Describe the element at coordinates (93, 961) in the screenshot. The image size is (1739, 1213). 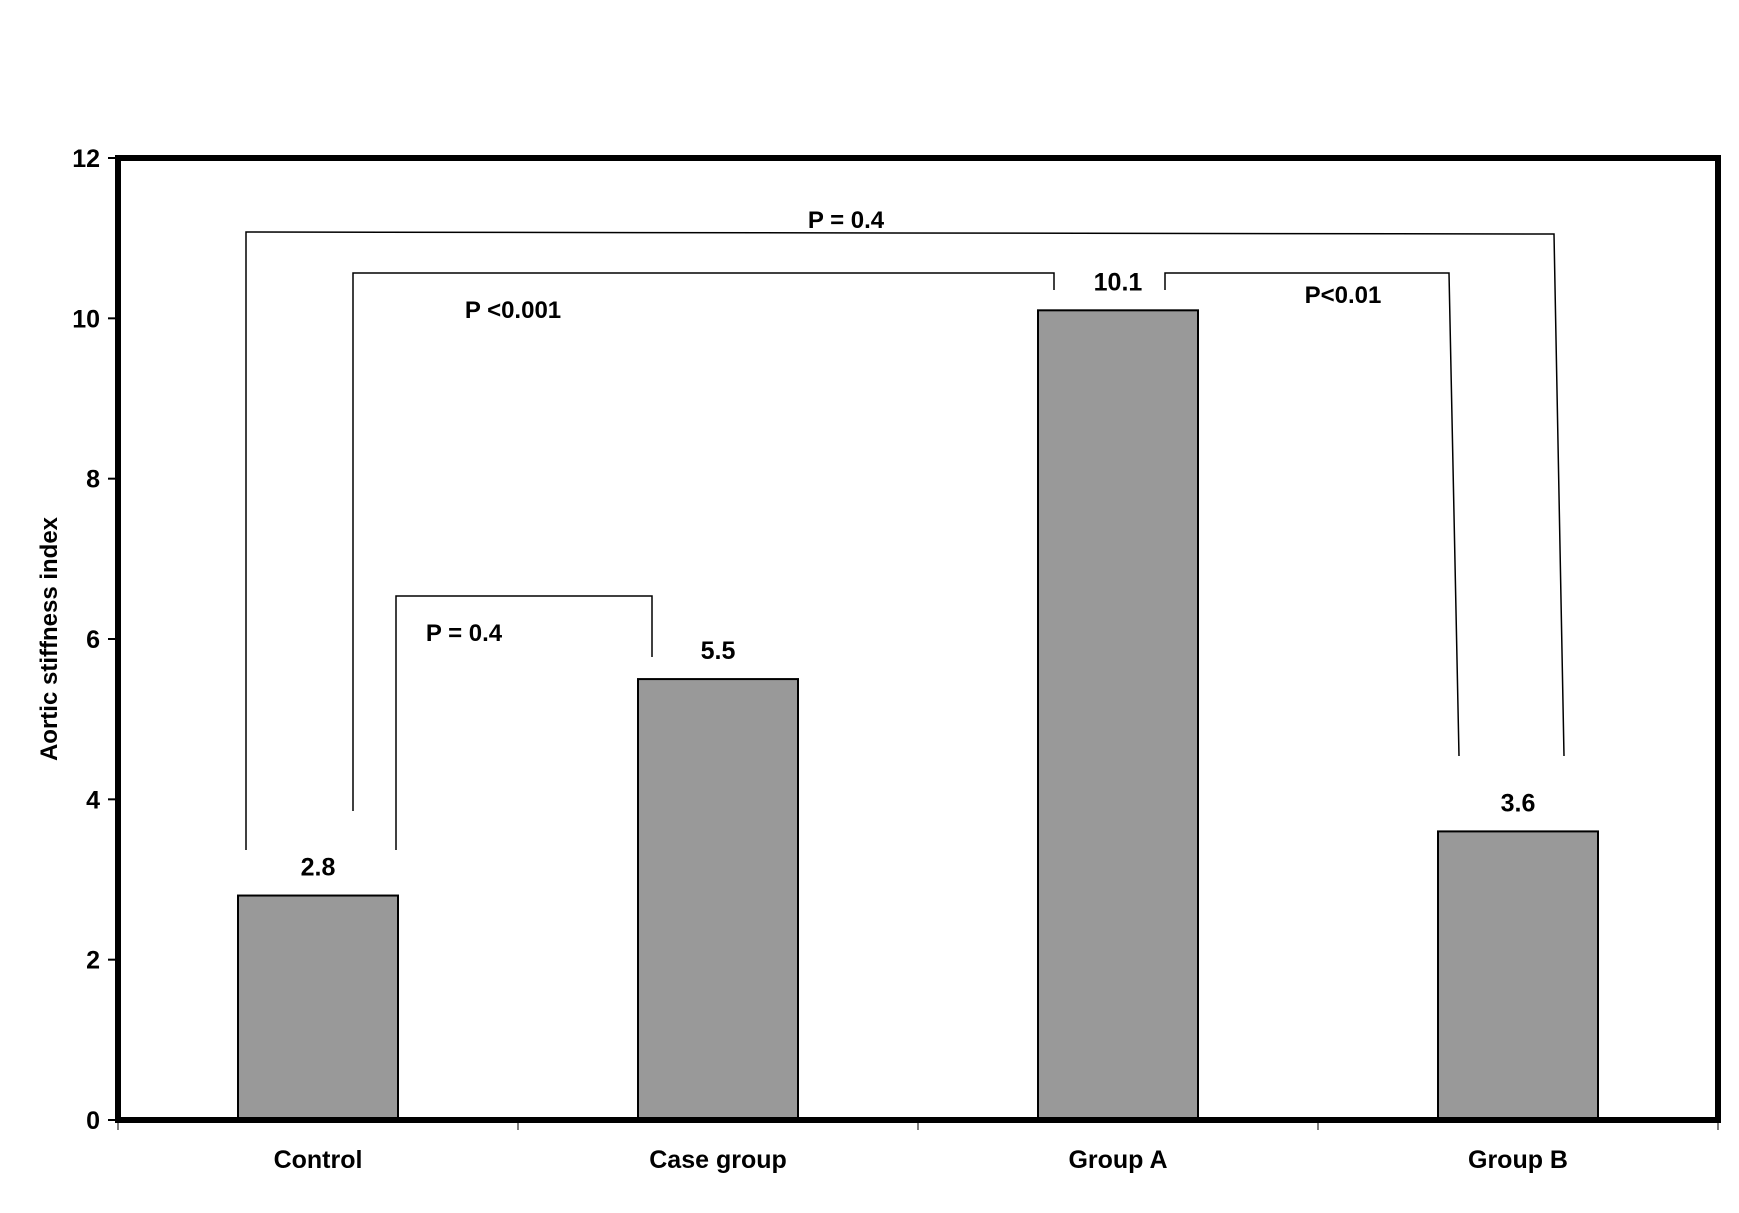
I see `y-tick-label-1: 2` at that location.